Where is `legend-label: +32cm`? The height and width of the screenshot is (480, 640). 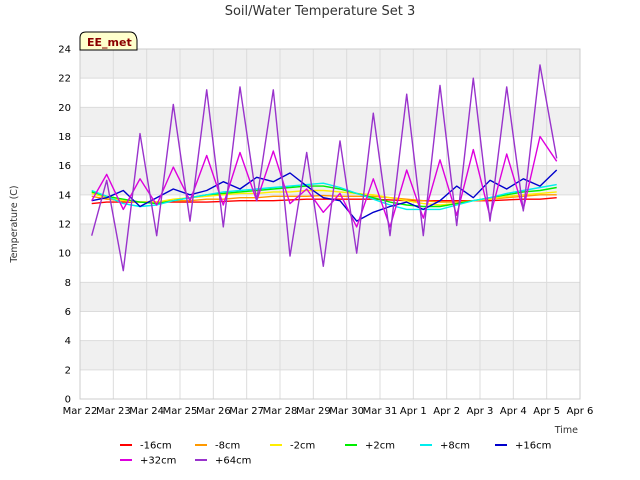 legend-label: +32cm is located at coordinates (158, 461).